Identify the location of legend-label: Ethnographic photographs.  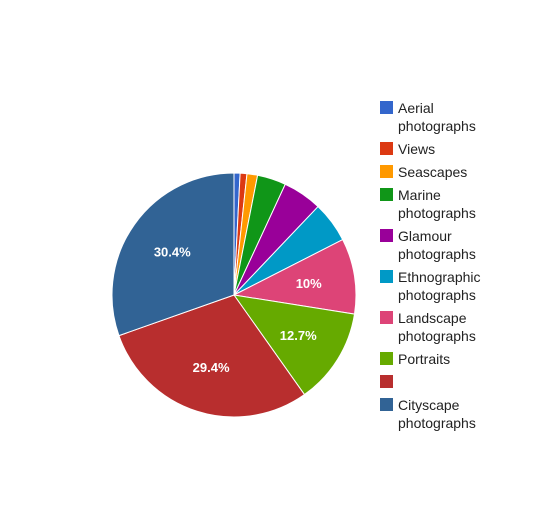
(439, 286).